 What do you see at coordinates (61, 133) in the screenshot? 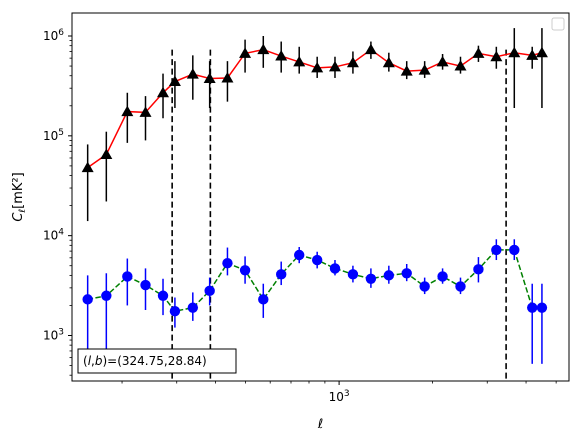
I see `y-tick-label-exp: 5` at bounding box center [61, 133].